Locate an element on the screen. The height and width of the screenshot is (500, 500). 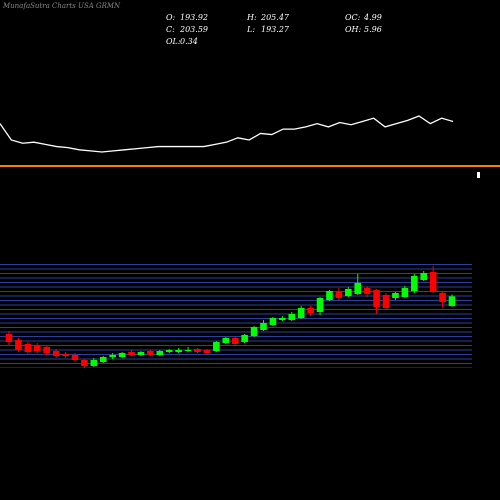
stat-value: 4.99 is located at coordinates (372, 17).